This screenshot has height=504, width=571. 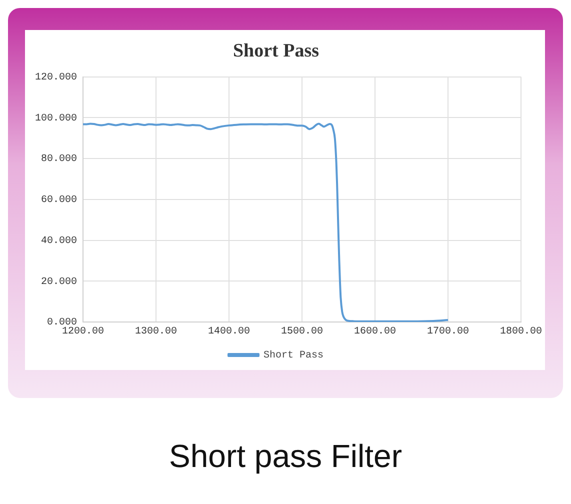 What do you see at coordinates (293, 356) in the screenshot?
I see `legend-label: Short Pass` at bounding box center [293, 356].